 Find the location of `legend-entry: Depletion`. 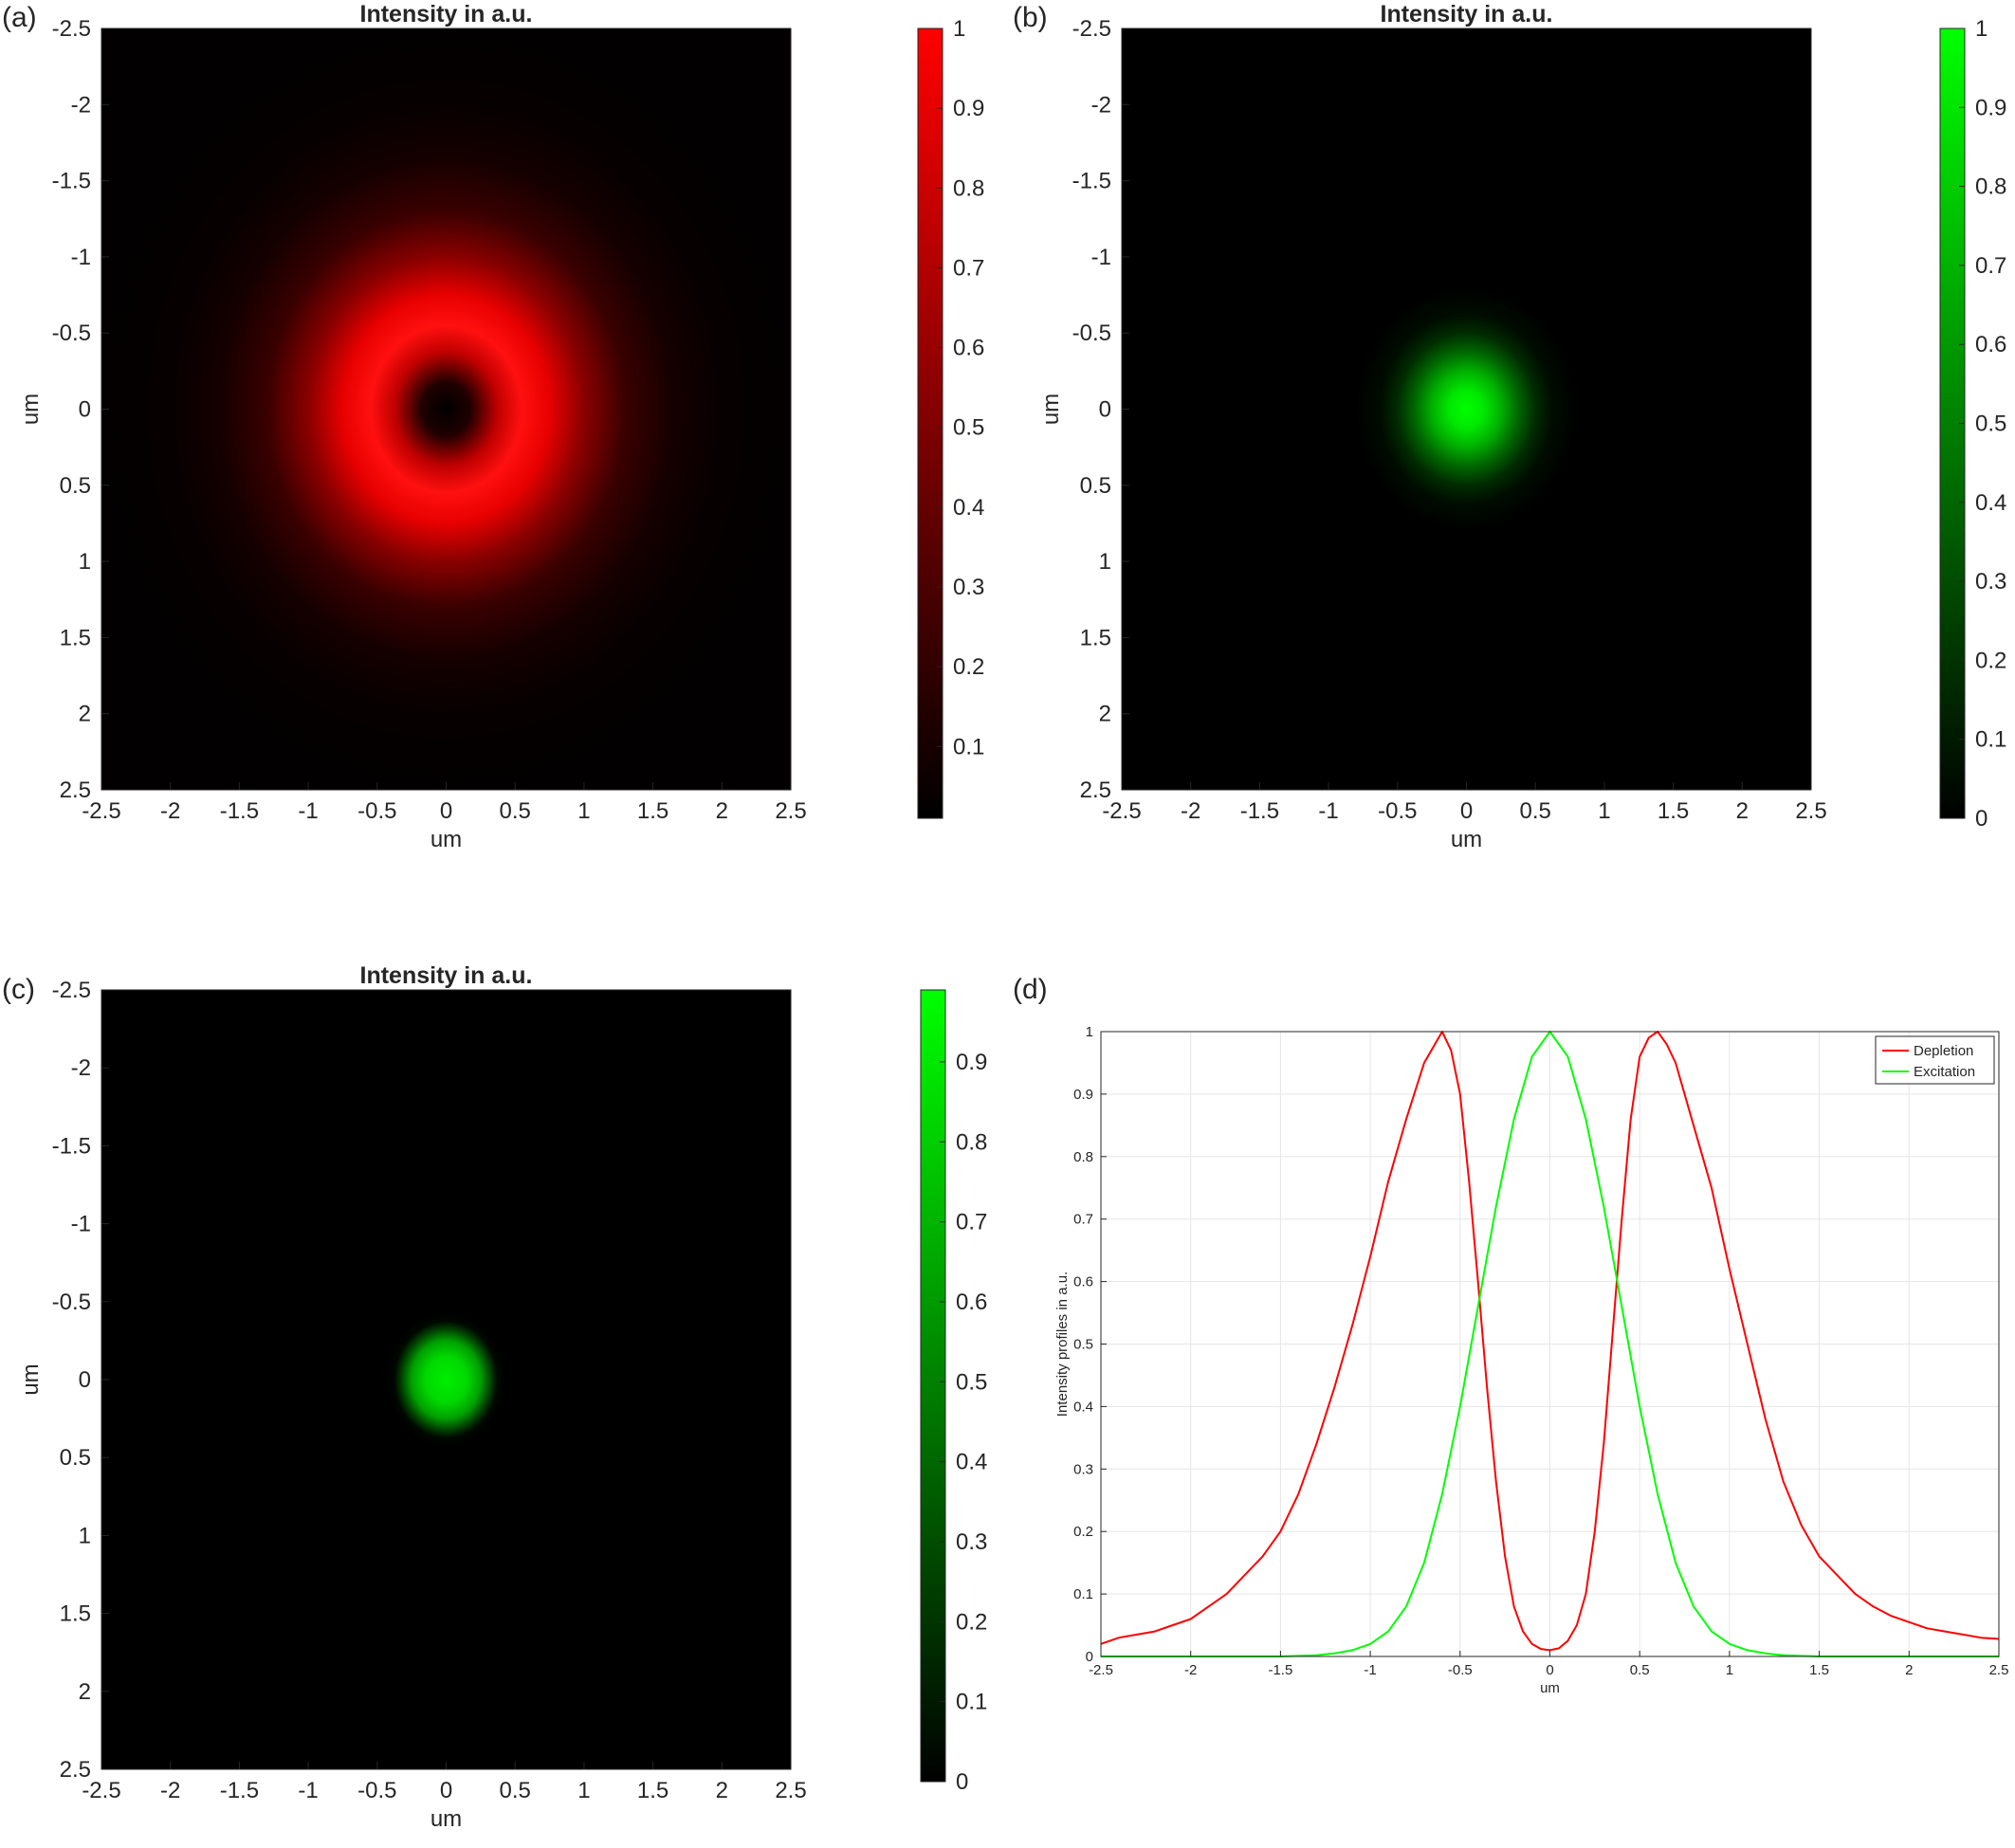

legend-entry: Depletion is located at coordinates (1943, 1051).